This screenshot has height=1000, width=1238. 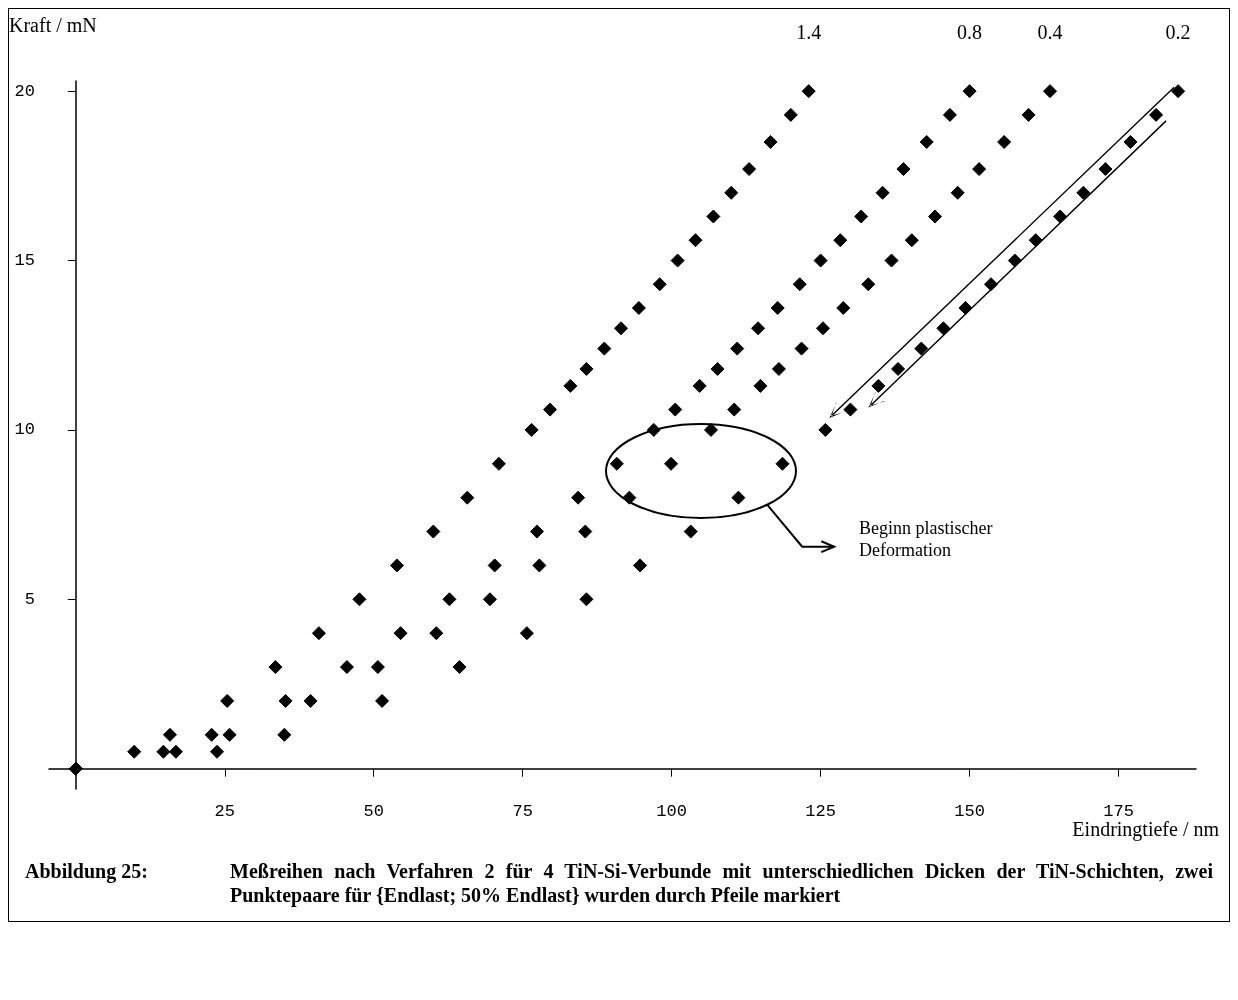 What do you see at coordinates (928, 539) in the screenshot?
I see `annotation: Beginn plastischer Deformation` at bounding box center [928, 539].